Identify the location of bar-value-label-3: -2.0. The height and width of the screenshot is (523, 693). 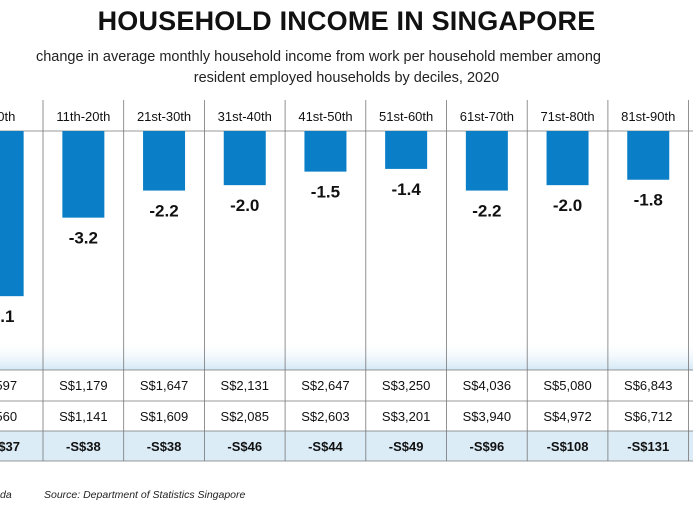
(244, 205).